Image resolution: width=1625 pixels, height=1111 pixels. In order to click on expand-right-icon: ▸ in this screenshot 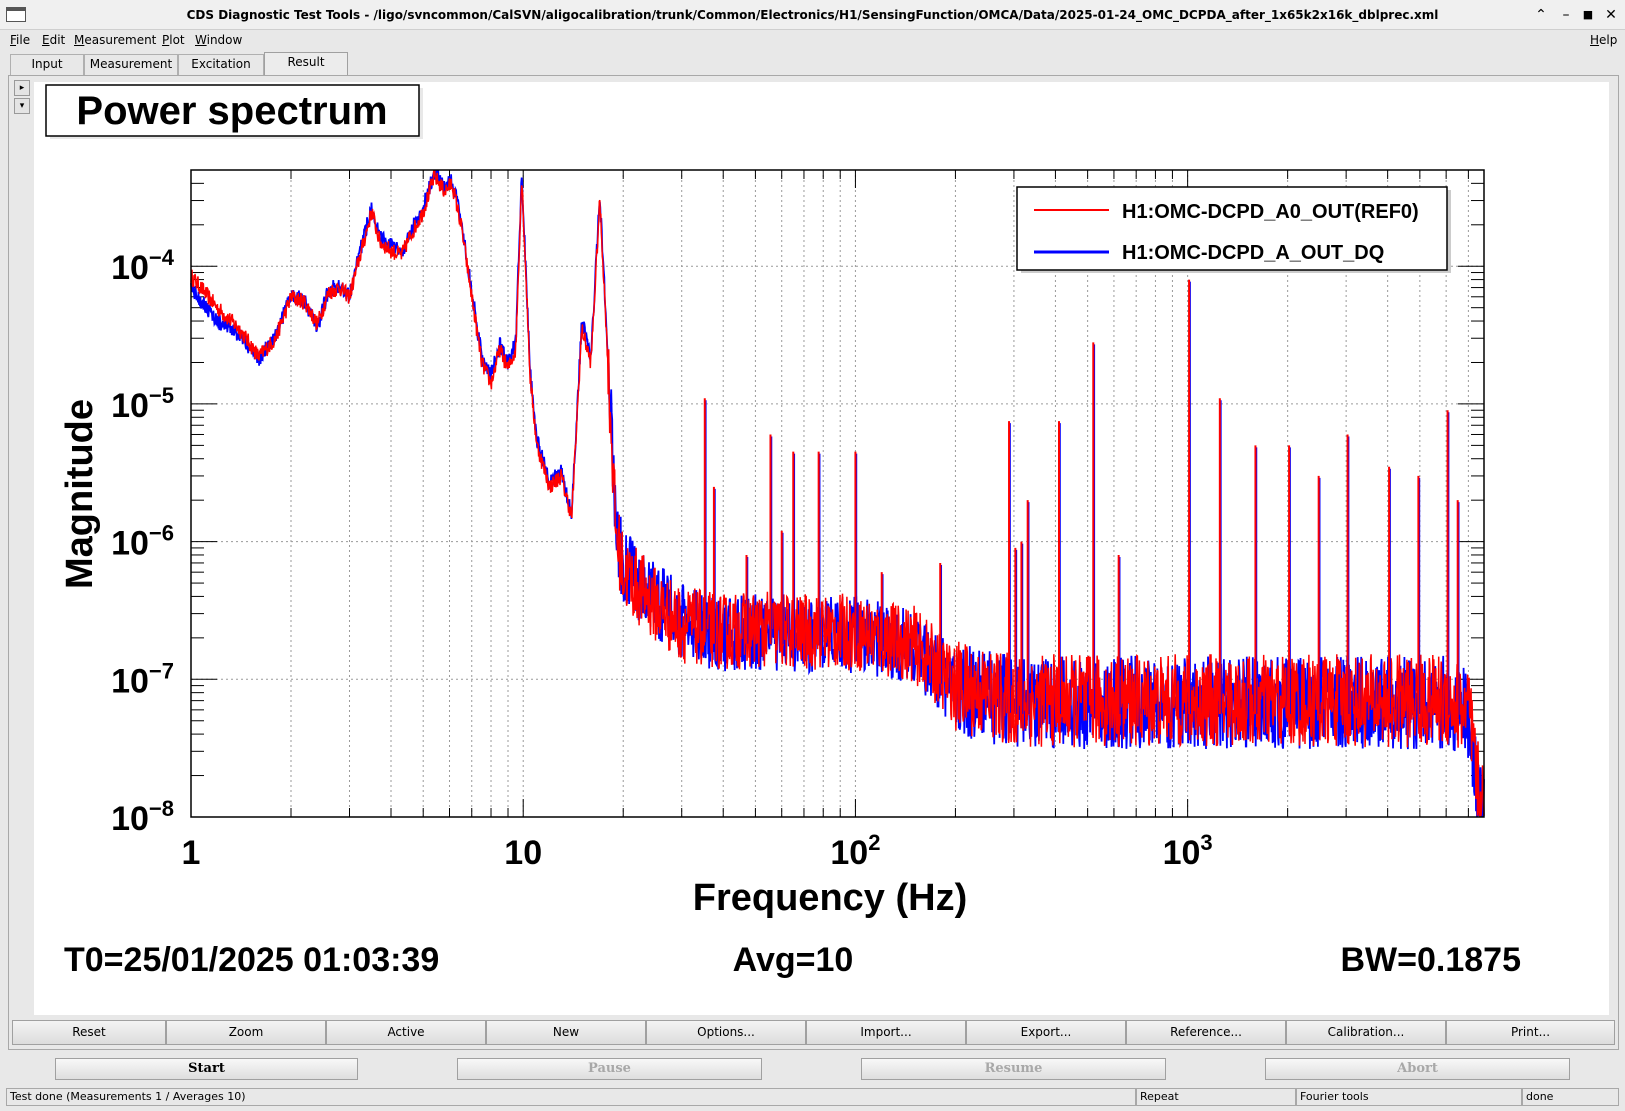, I will do `click(22, 88)`.